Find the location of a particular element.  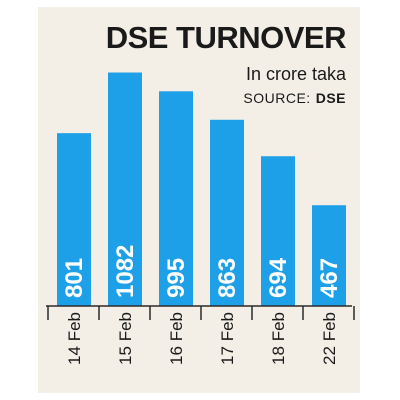

bar-value-label: 694 is located at coordinates (278, 277).